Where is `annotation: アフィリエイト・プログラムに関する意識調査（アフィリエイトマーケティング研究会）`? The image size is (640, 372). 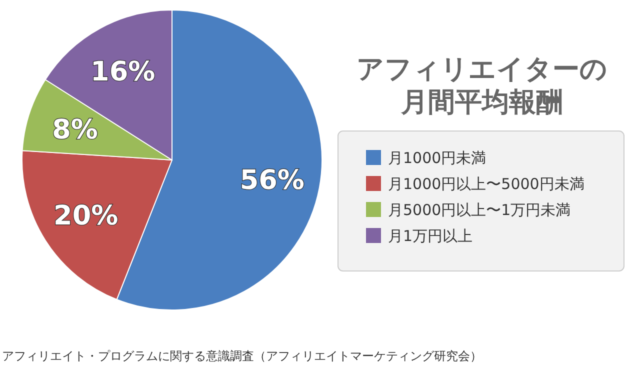 annotation: アフィリエイト・プログラムに関する意識調査（アフィリエイトマーケティング研究会） is located at coordinates (242, 356).